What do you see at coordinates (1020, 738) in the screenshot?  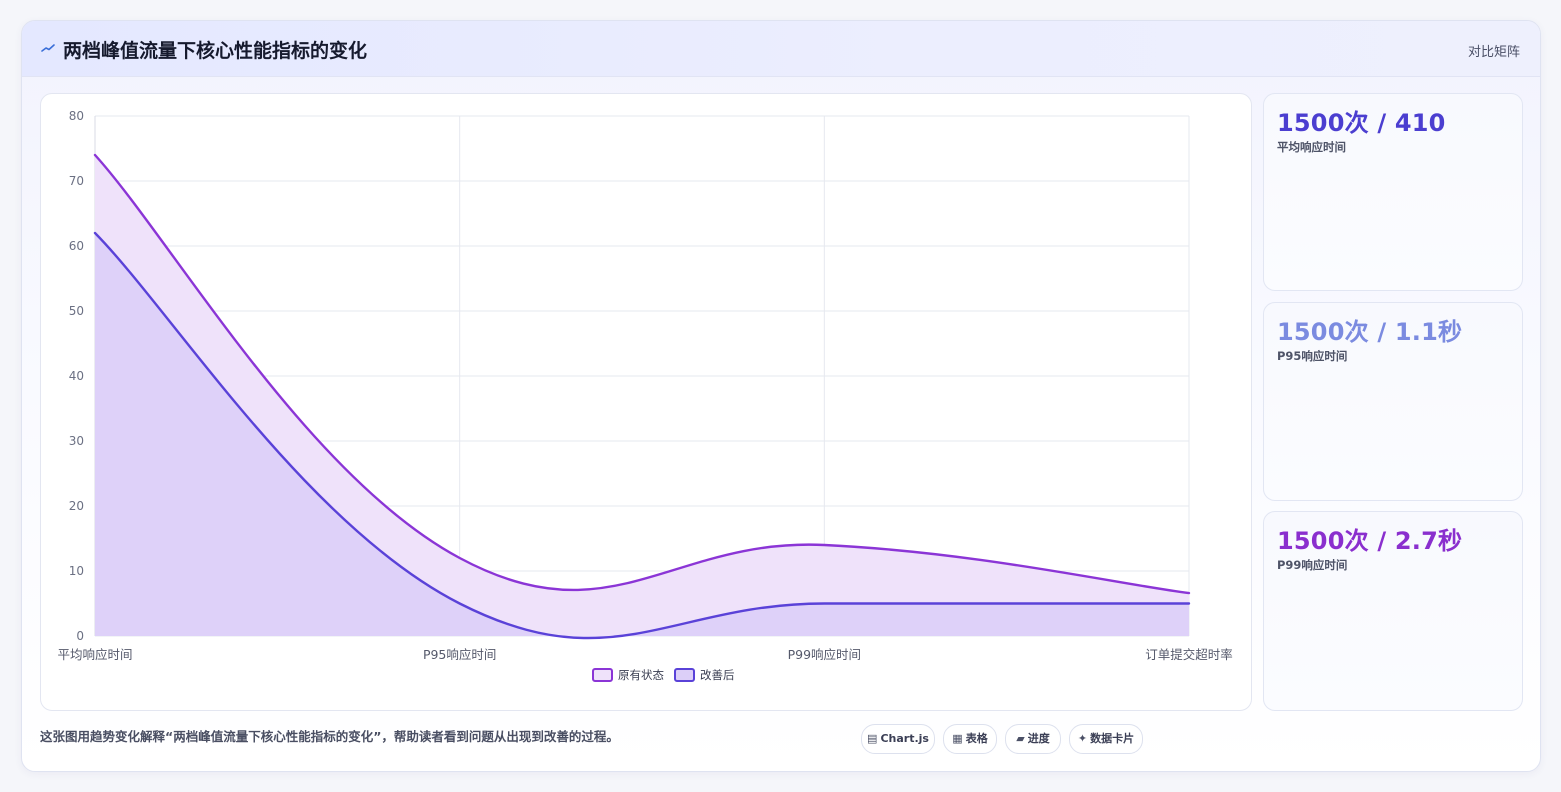 I see `progress-icon: ▰` at bounding box center [1020, 738].